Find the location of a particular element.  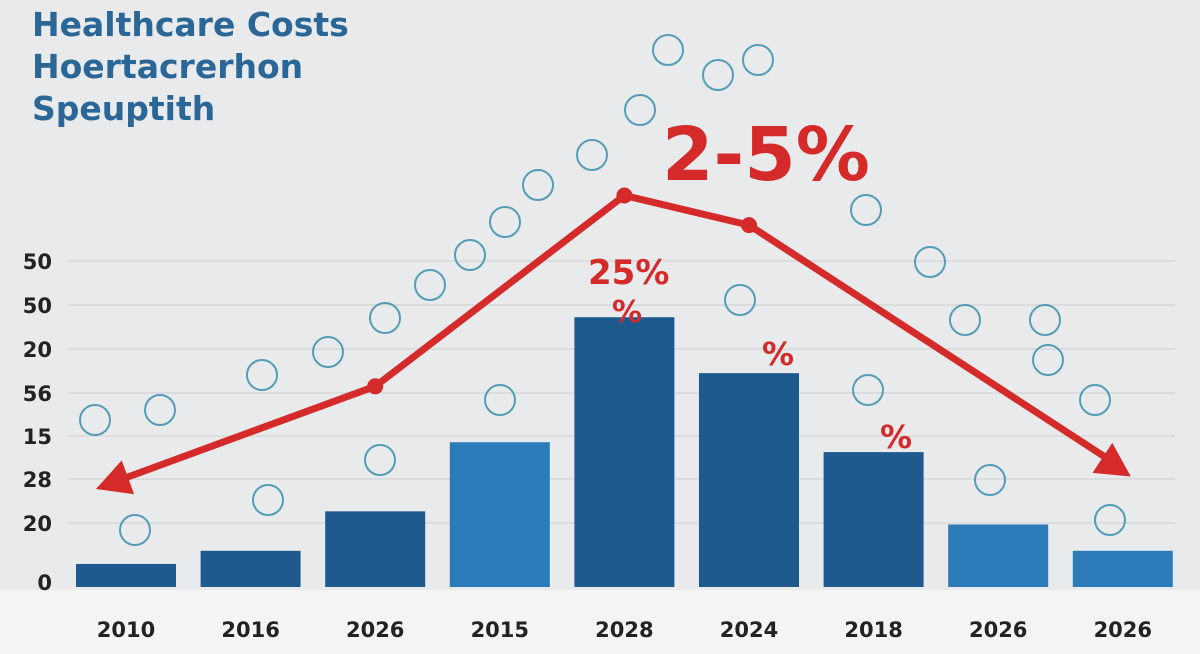

bar-2018 is located at coordinates (873, 519).